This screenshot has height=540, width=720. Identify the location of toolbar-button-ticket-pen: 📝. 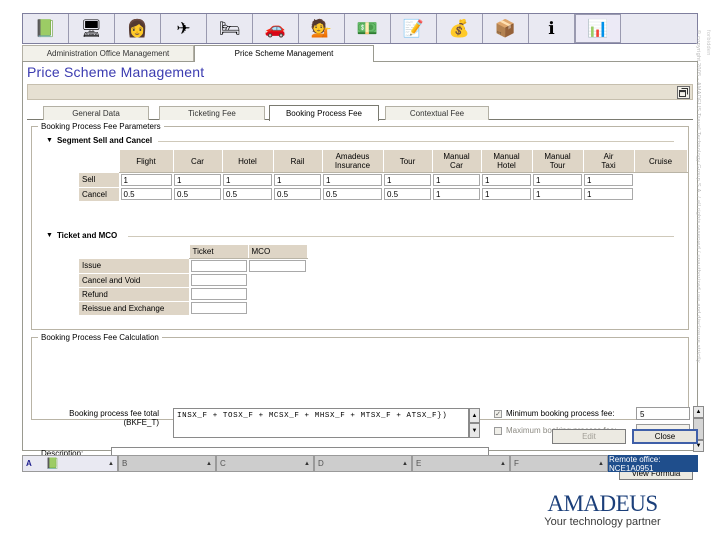
(414, 28).